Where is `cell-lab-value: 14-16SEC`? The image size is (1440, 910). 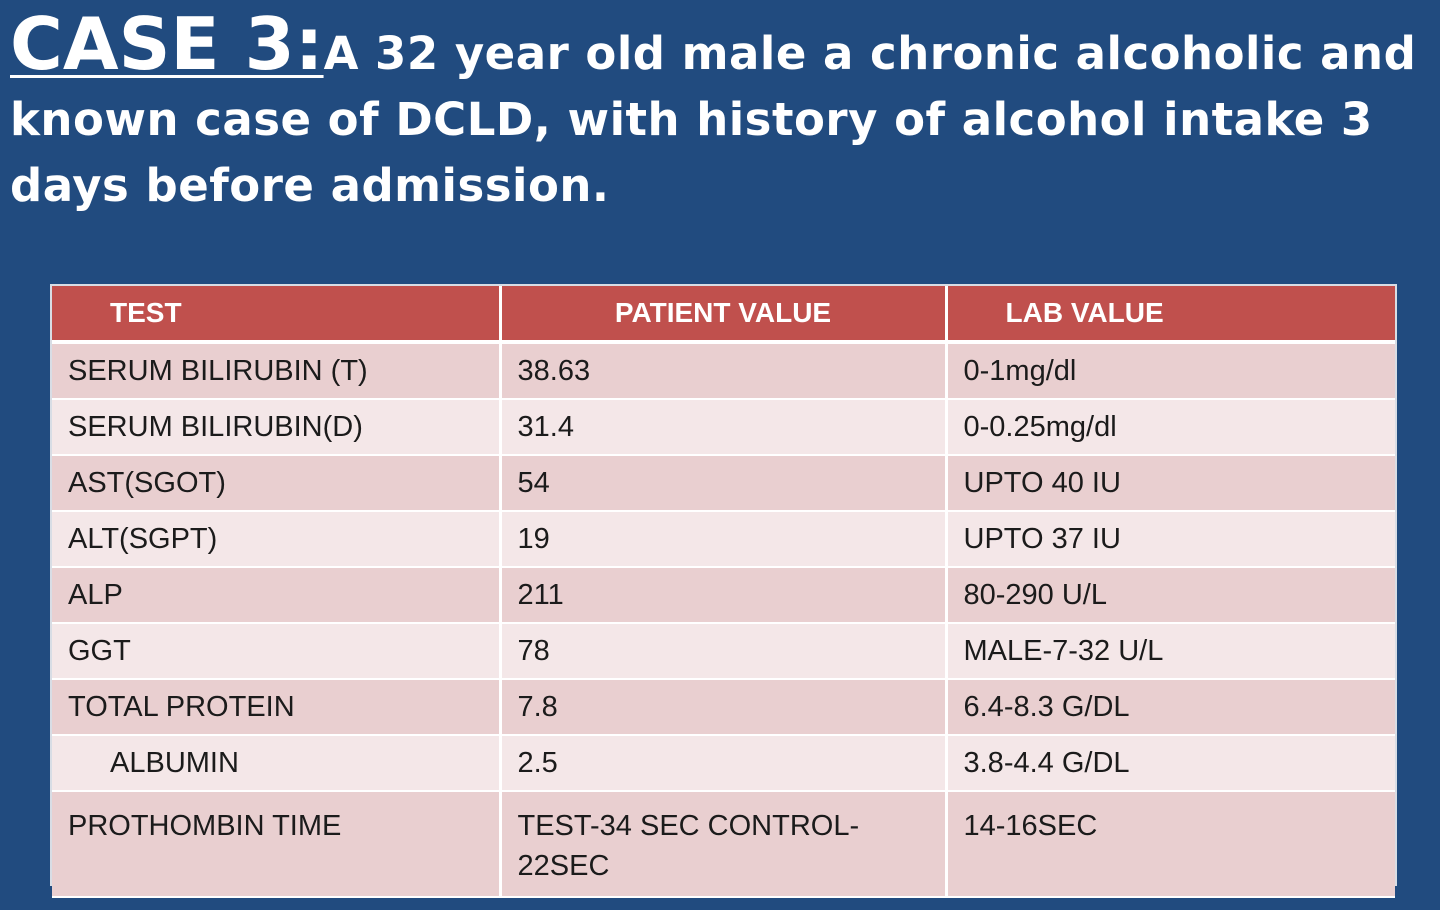 cell-lab-value: 14-16SEC is located at coordinates (1170, 844).